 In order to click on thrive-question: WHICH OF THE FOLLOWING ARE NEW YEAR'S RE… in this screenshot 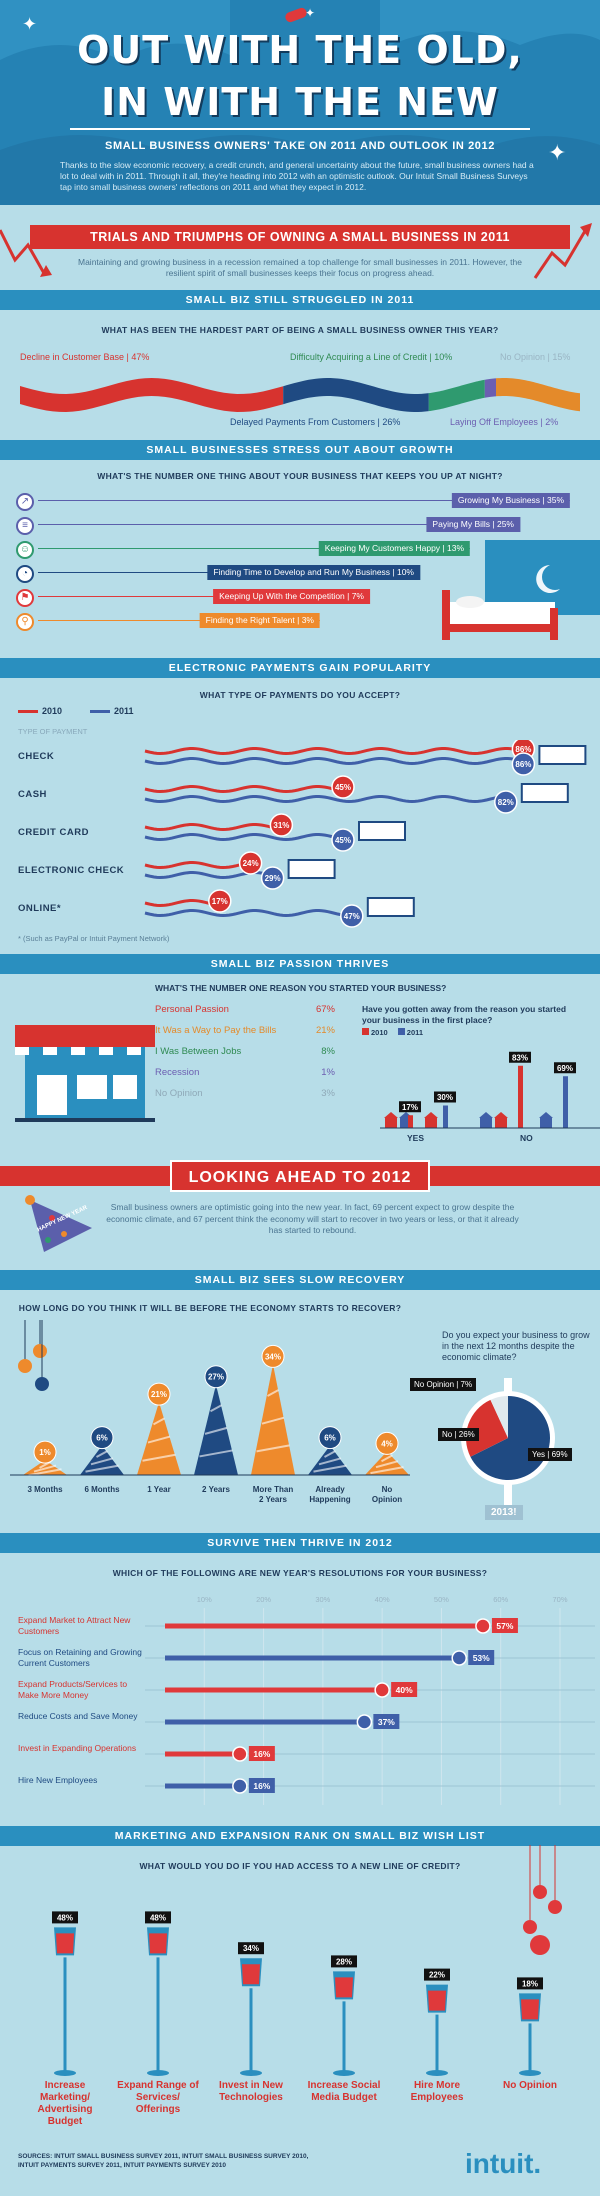, I will do `click(300, 1573)`.